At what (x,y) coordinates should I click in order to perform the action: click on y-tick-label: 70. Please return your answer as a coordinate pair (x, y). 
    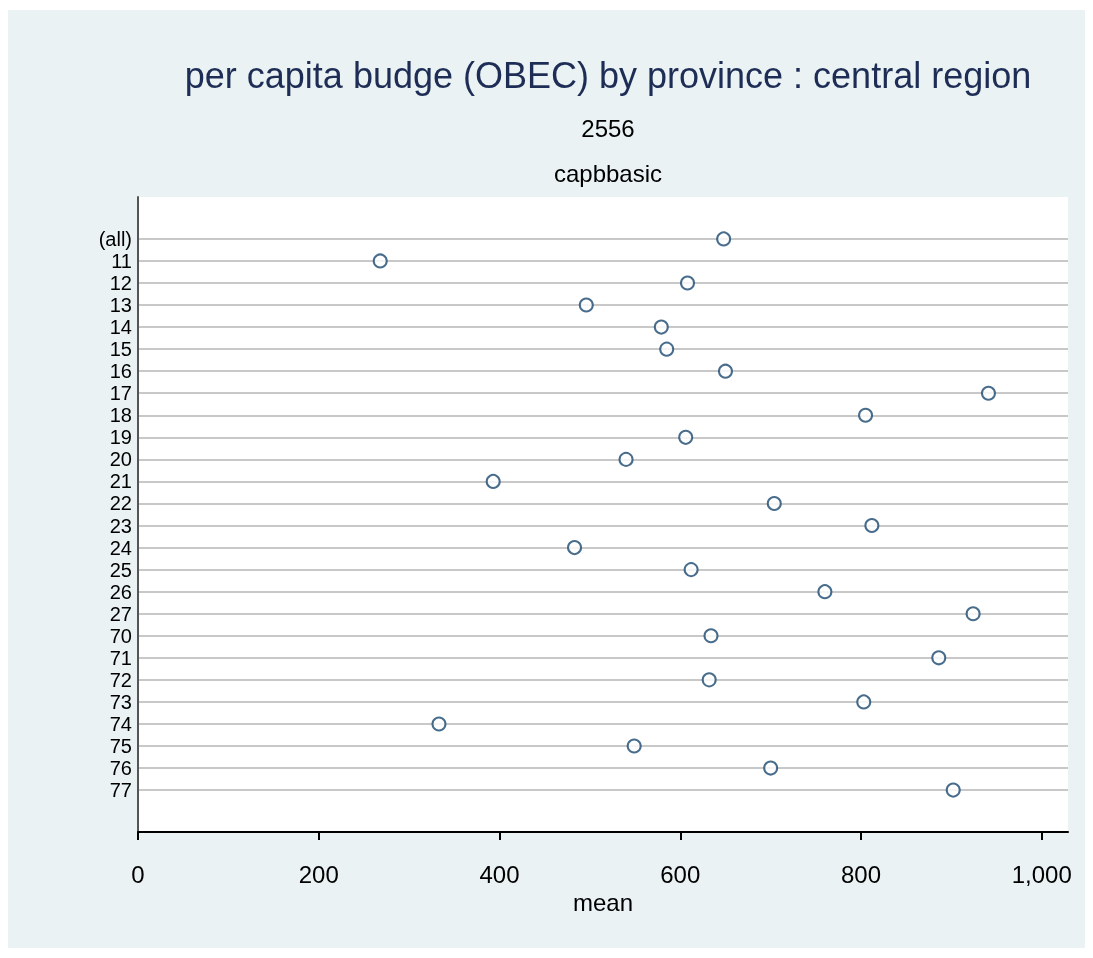
    Looking at the image, I should click on (120, 635).